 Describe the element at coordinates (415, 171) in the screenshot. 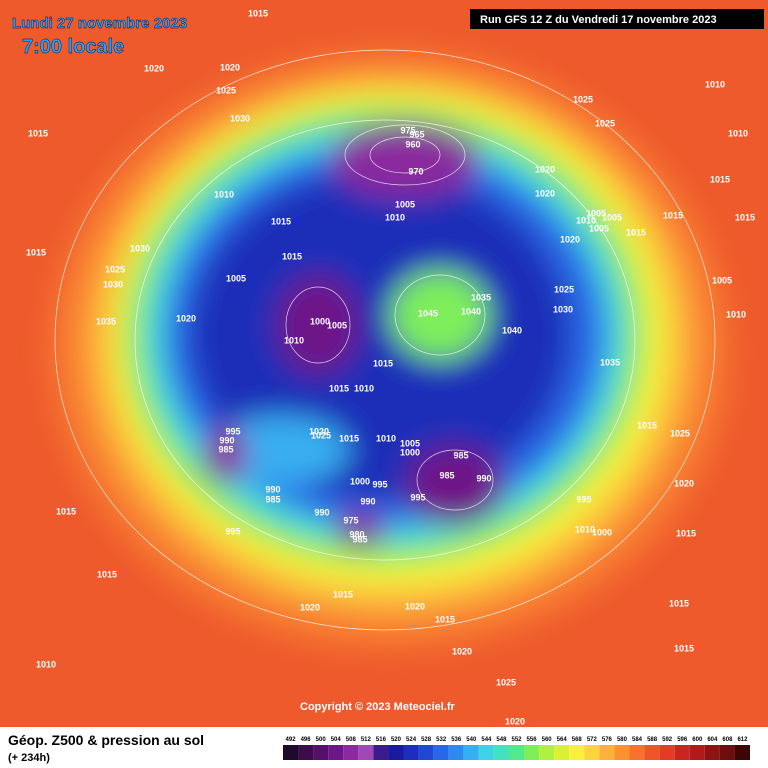

I see `isobar-label: 970` at that location.